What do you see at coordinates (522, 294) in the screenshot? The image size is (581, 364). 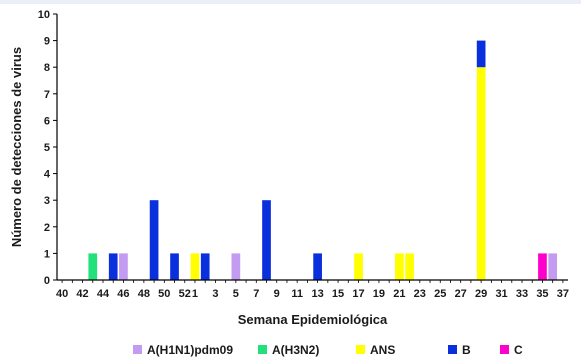 I see `x-tick-label: 33` at bounding box center [522, 294].